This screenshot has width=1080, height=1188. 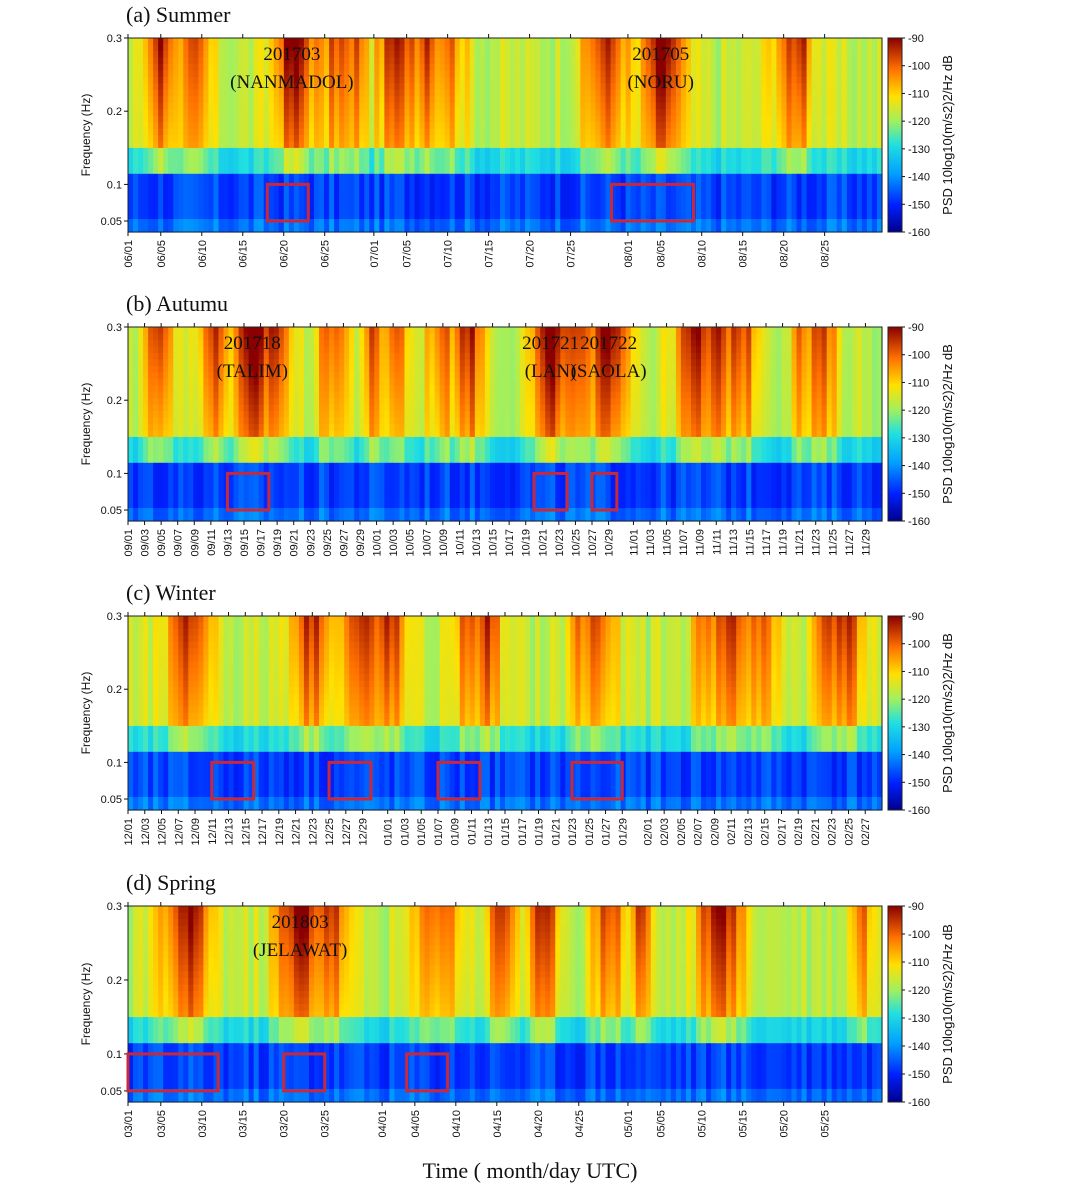 I want to click on colorbar-tick-label: -140, so click(x=919, y=756).